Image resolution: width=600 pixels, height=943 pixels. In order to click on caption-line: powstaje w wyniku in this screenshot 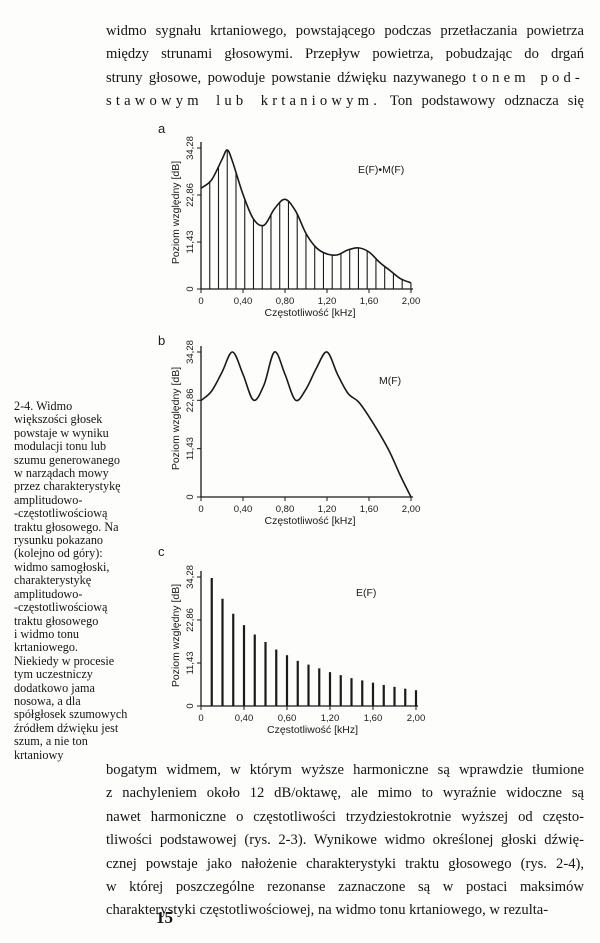, I will do `click(61, 432)`.